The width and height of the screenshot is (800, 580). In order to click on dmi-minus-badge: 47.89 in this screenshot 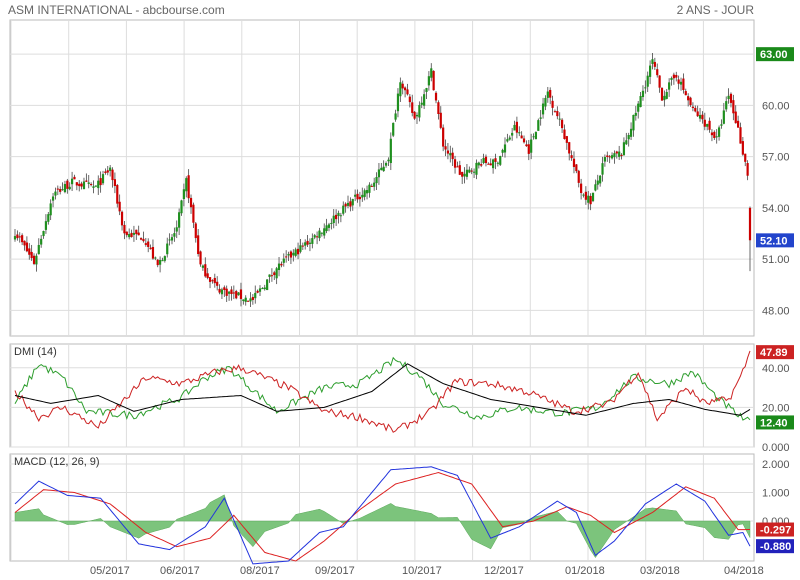, I will do `click(774, 353)`.